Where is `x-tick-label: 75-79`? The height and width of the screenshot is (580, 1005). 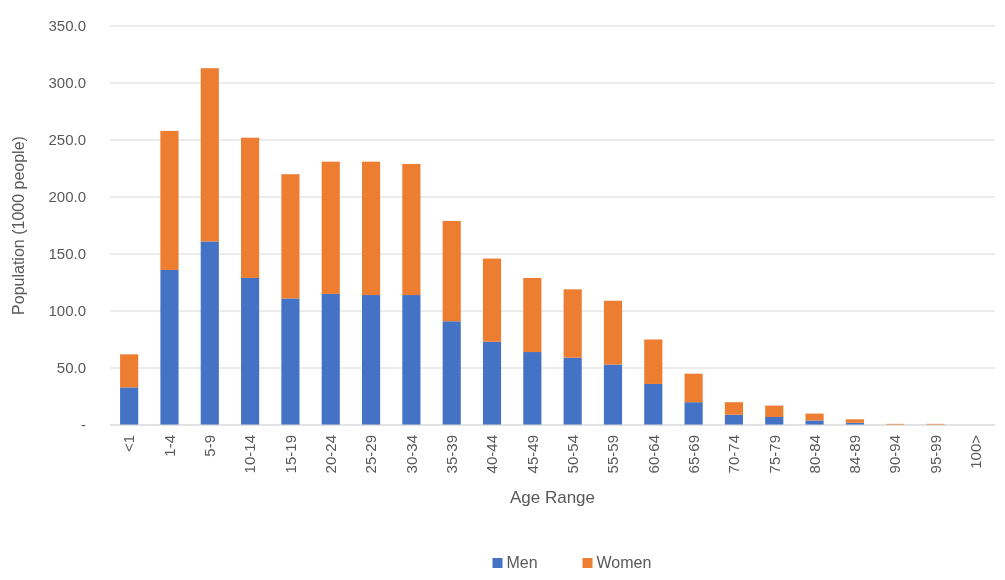
x-tick-label: 75-79 is located at coordinates (774, 454).